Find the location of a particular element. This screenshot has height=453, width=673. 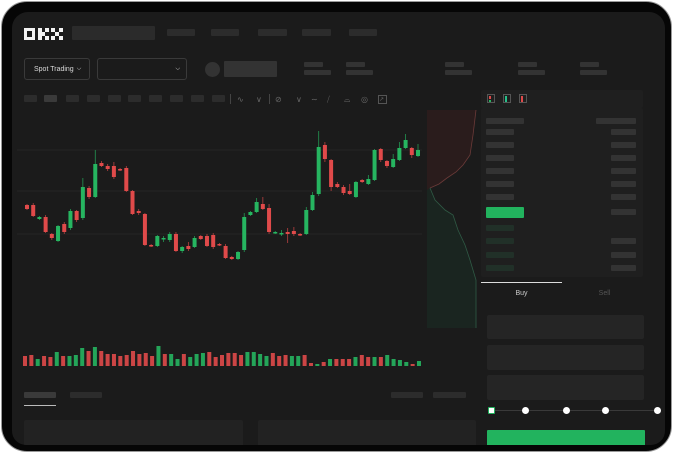

depth-chart is located at coordinates (452, 219).